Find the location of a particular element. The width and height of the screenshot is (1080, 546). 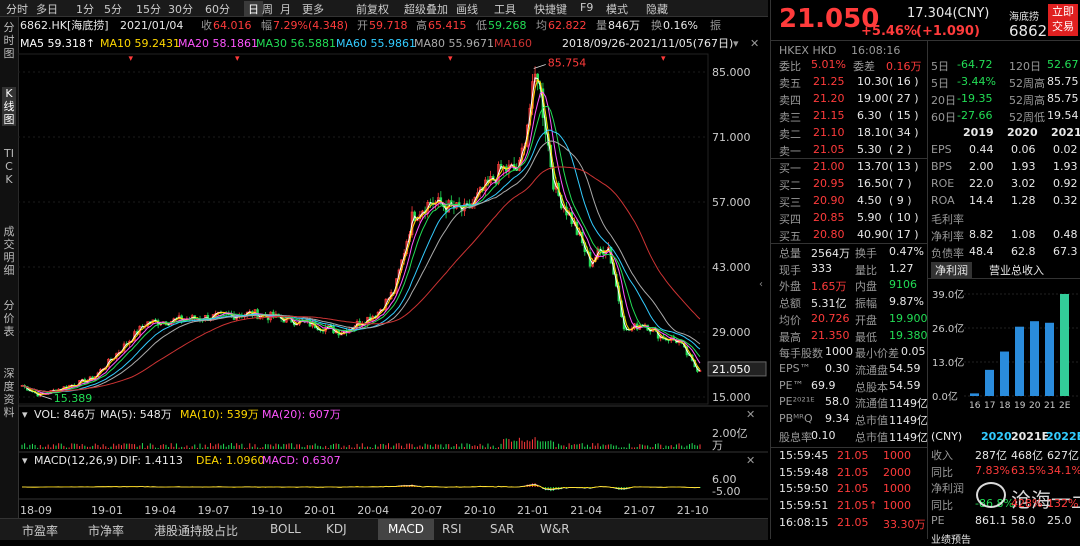

stat-label: 总额 is located at coordinates (790, 304).